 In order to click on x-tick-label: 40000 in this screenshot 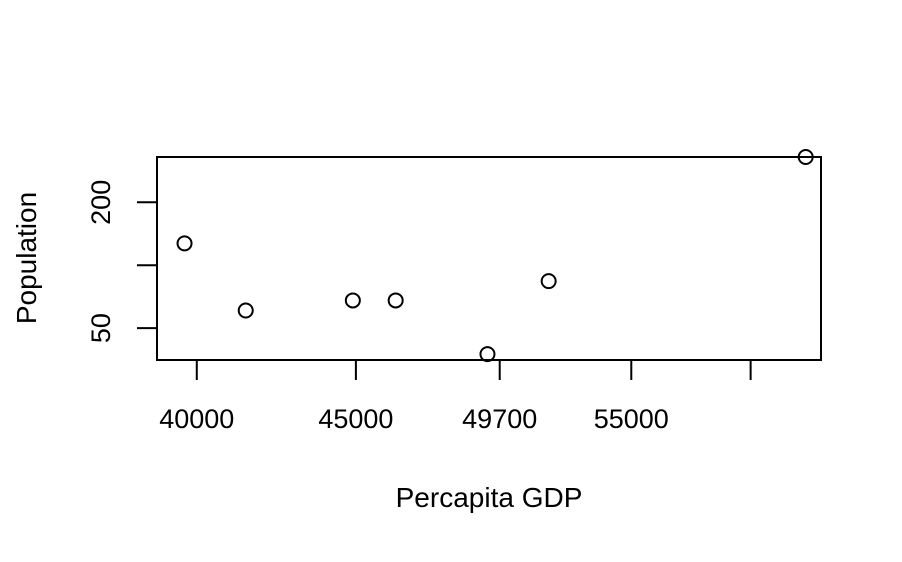, I will do `click(196, 419)`.